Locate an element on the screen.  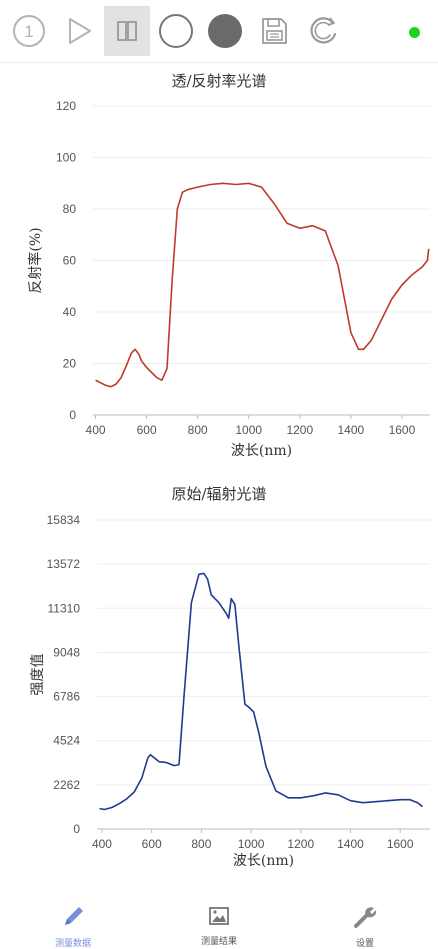
y-tick-label: 11310 is located at coordinates (64, 608).